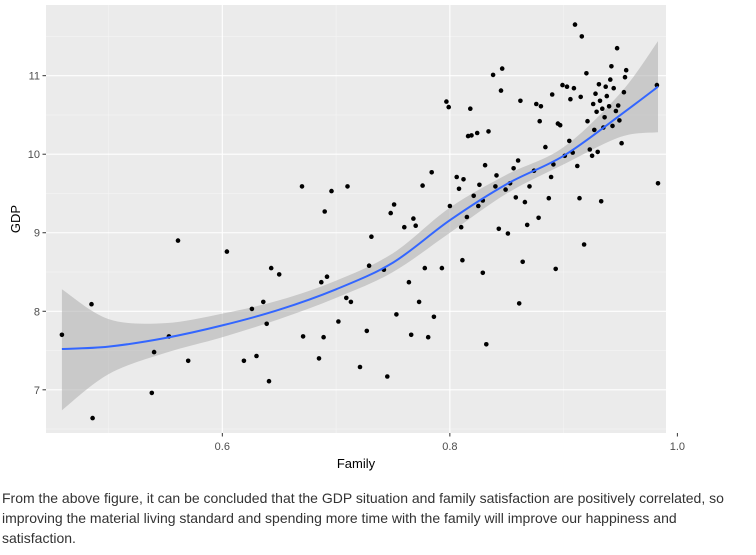 This screenshot has height=555, width=756. I want to click on x-axis-ticks: 0.6 0.8 1.0, so click(450, 443).